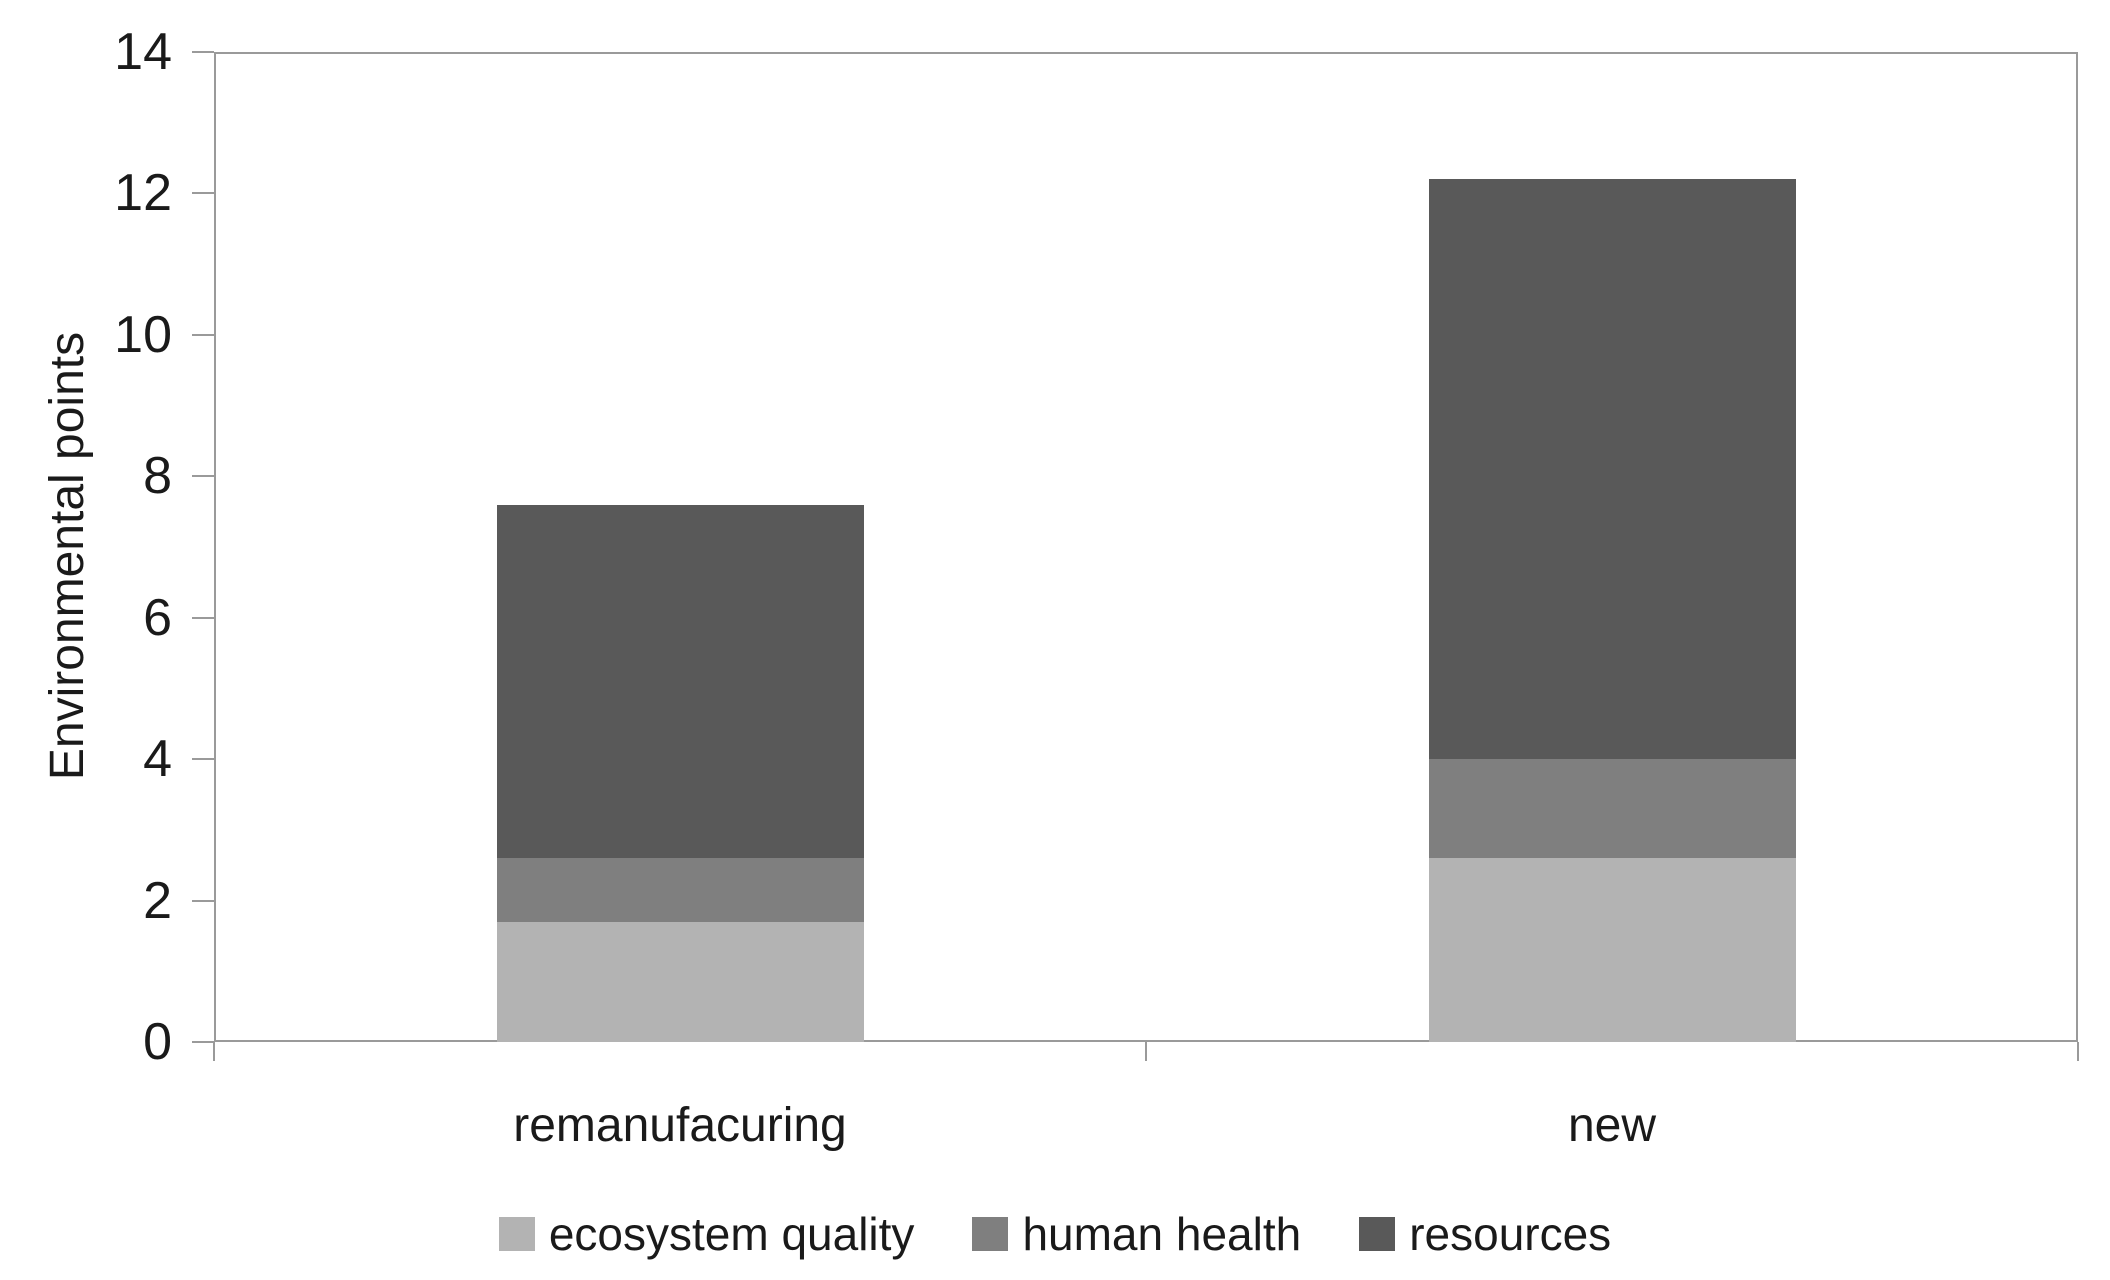 Image resolution: width=2110 pixels, height=1280 pixels. What do you see at coordinates (1612, 469) in the screenshot?
I see `bar-segment-resources-new` at bounding box center [1612, 469].